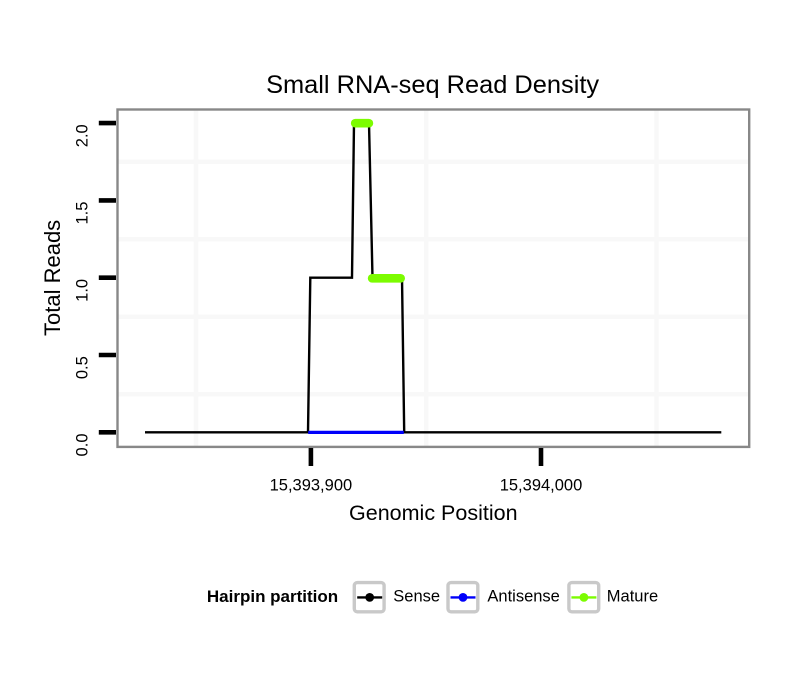 Image resolution: width=810 pixels, height=695 pixels. Describe the element at coordinates (82, 213) in the screenshot. I see `svg-text: 1.5` at that location.